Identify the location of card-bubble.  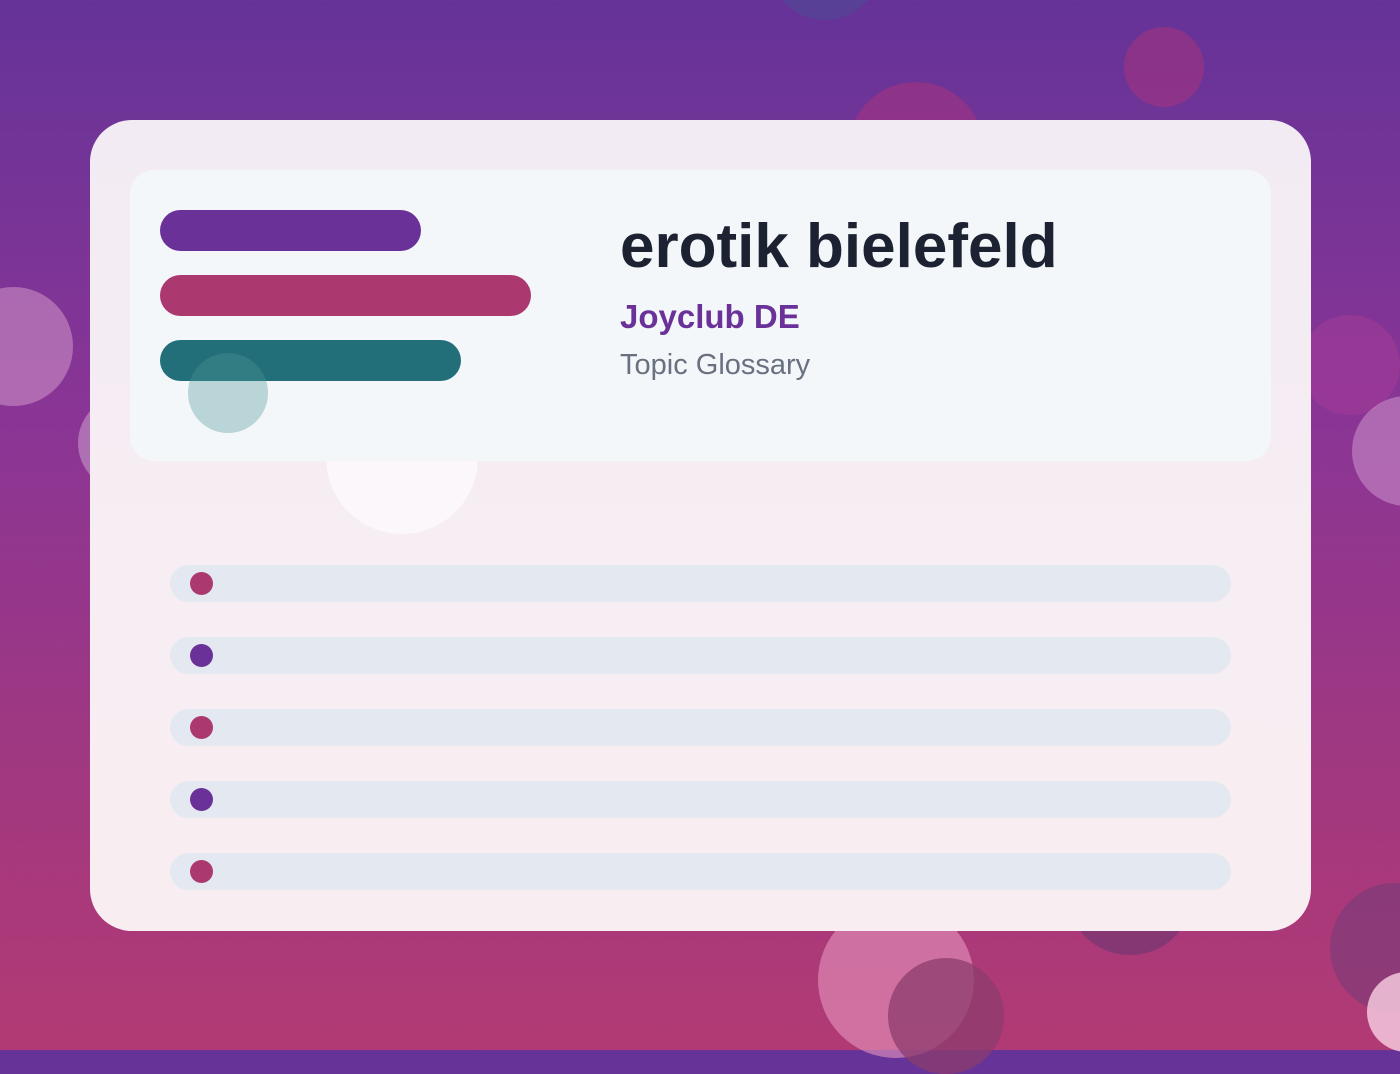
(228, 393).